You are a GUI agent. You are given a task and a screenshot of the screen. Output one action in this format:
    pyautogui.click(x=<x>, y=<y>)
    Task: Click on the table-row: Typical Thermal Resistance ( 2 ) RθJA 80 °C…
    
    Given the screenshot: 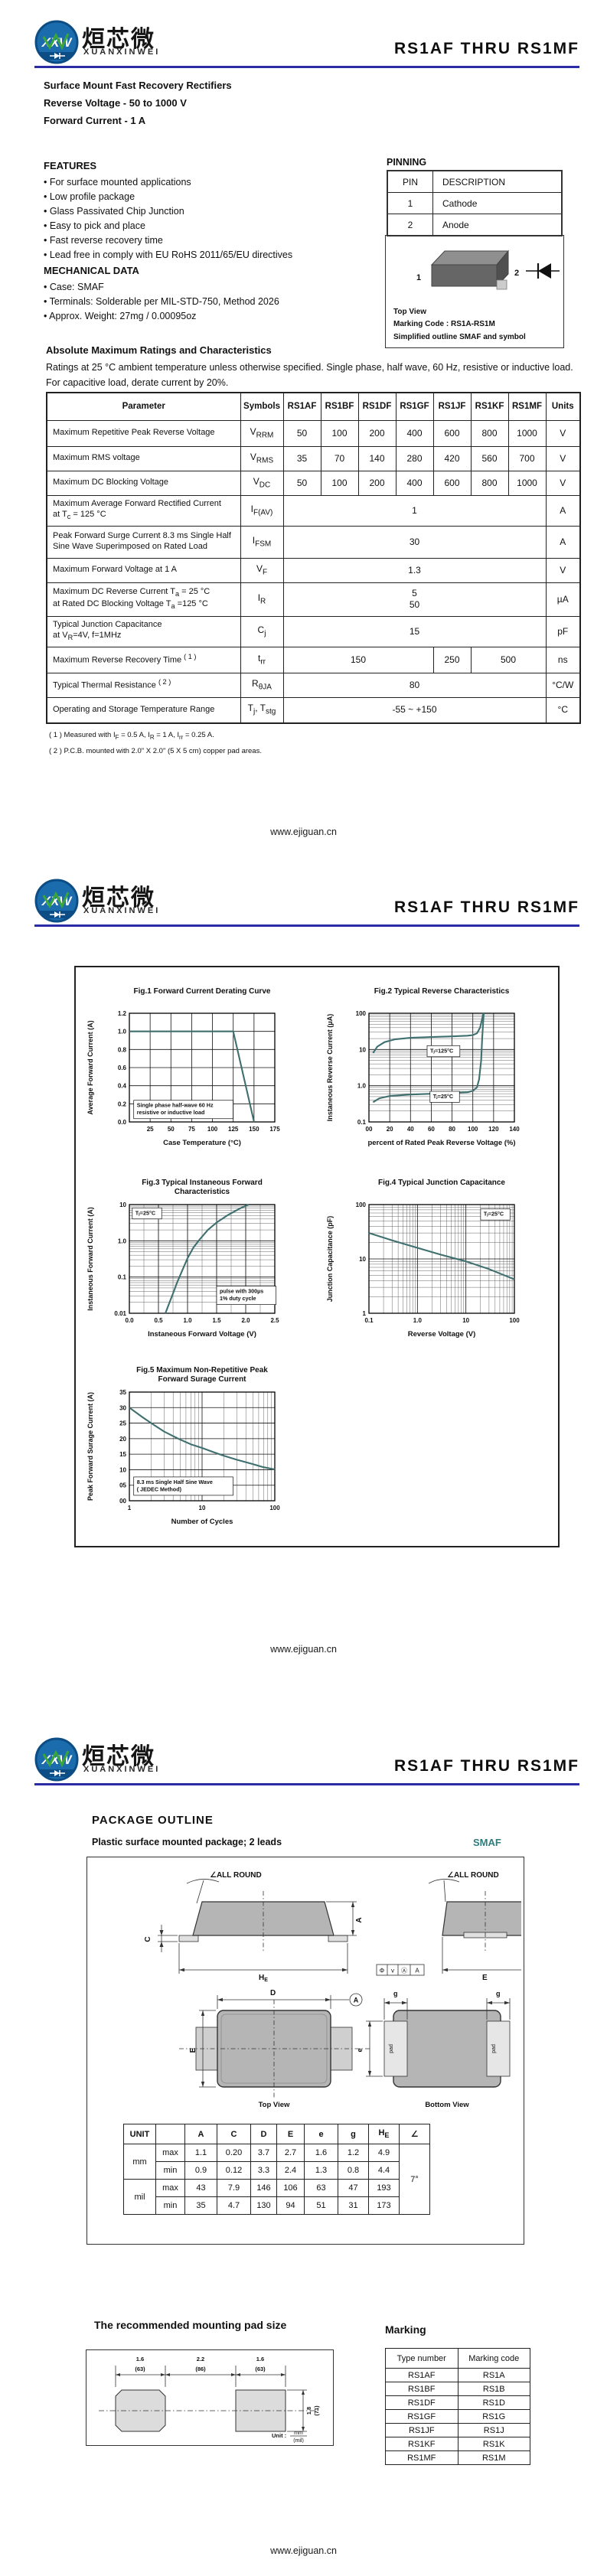 What is the action you would take?
    pyautogui.click(x=313, y=685)
    